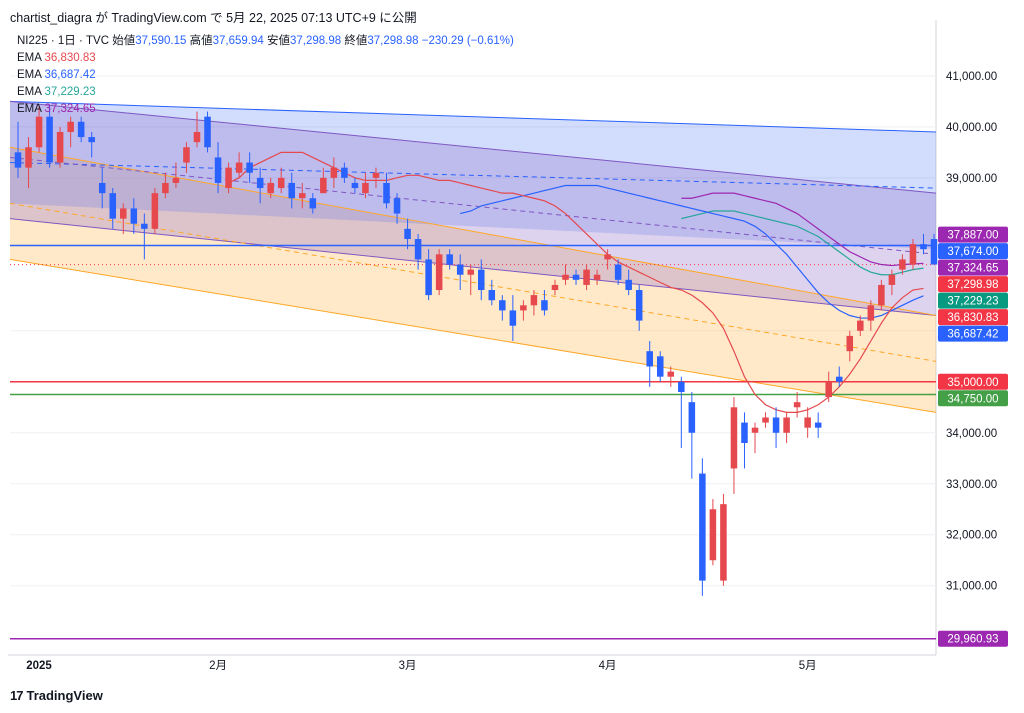 Image resolution: width=1024 pixels, height=713 pixels. I want to click on price-tag: 37,298.98, so click(973, 284).